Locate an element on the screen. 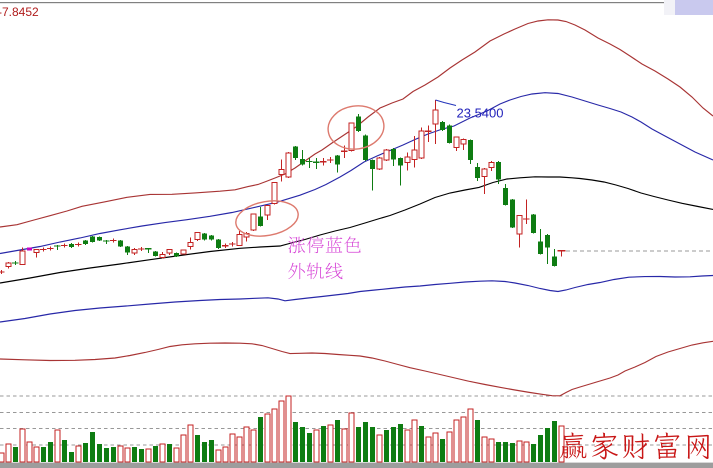 The height and width of the screenshot is (468, 713). svg-text: -7.8452 is located at coordinates (19, 12).